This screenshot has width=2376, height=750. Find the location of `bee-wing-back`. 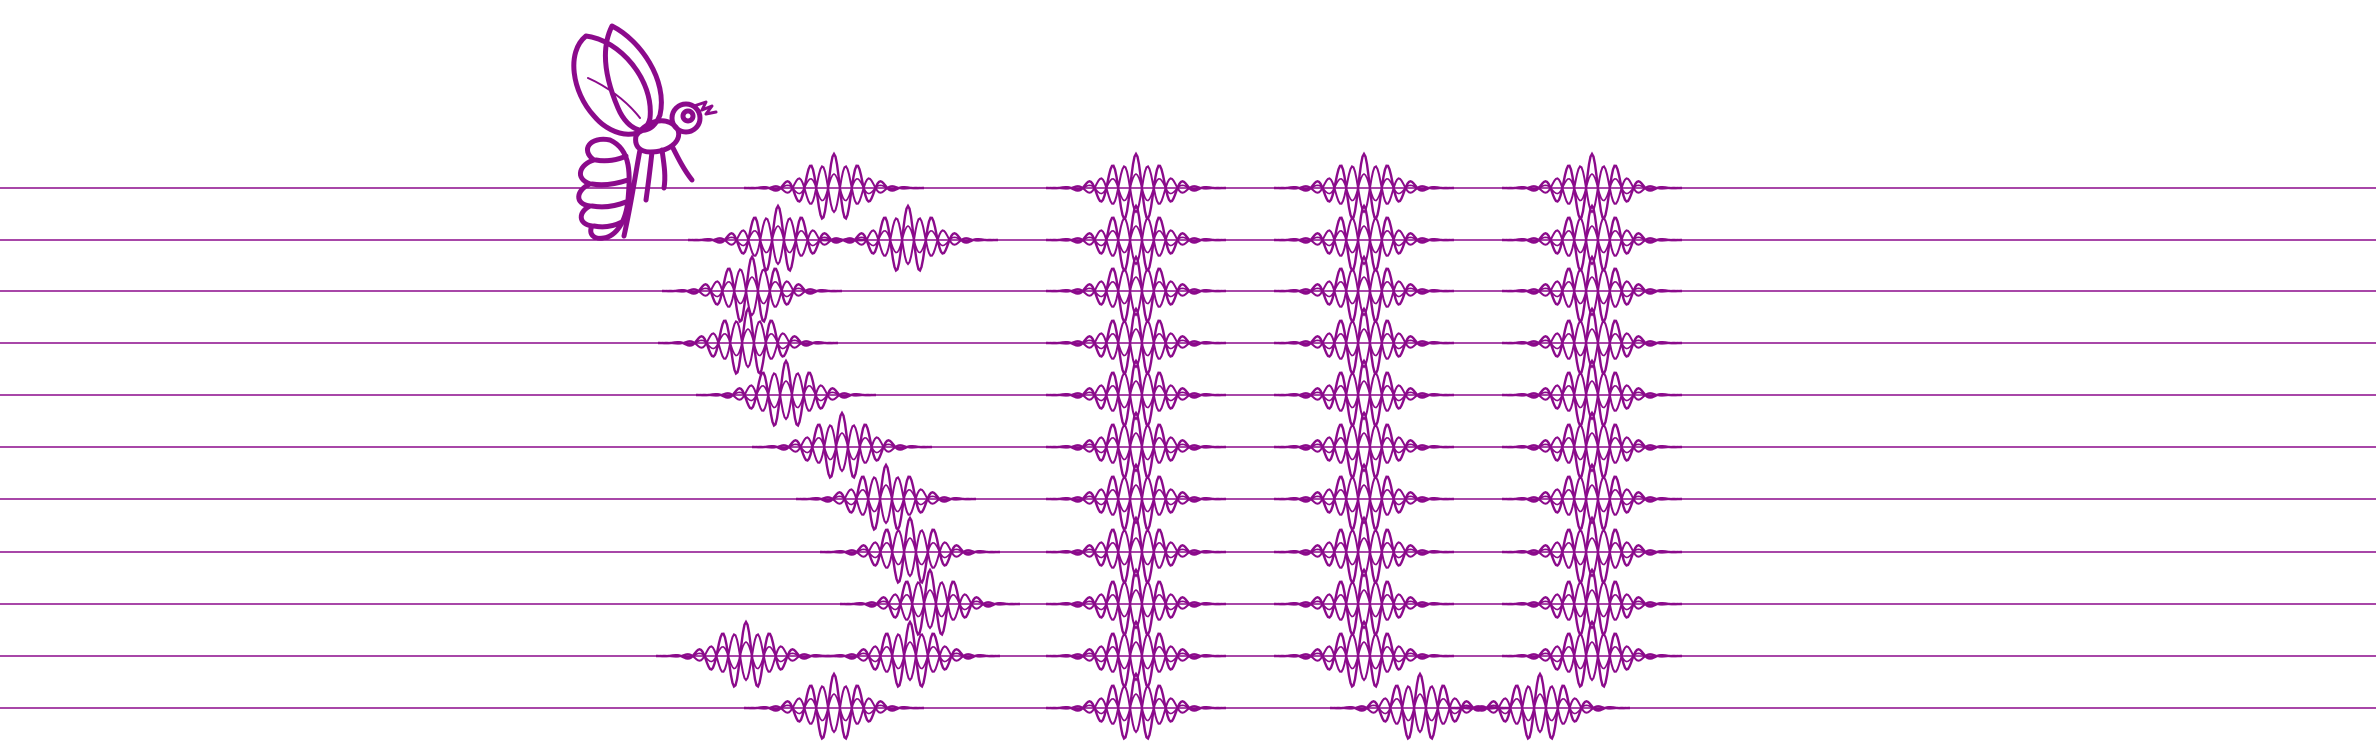

bee-wing-back is located at coordinates (633, 78).